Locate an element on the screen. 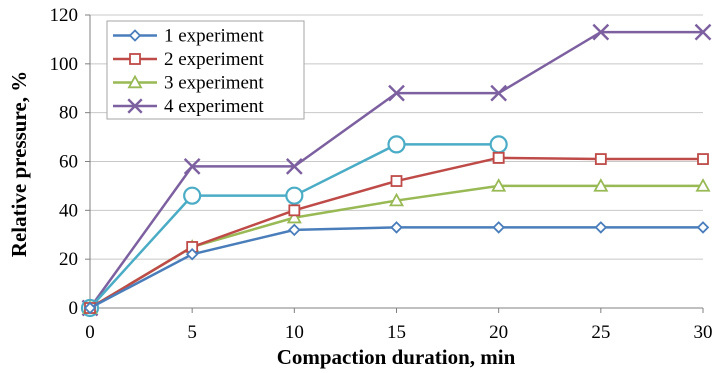  y-tick-label-60: 60 is located at coordinates (68, 162).